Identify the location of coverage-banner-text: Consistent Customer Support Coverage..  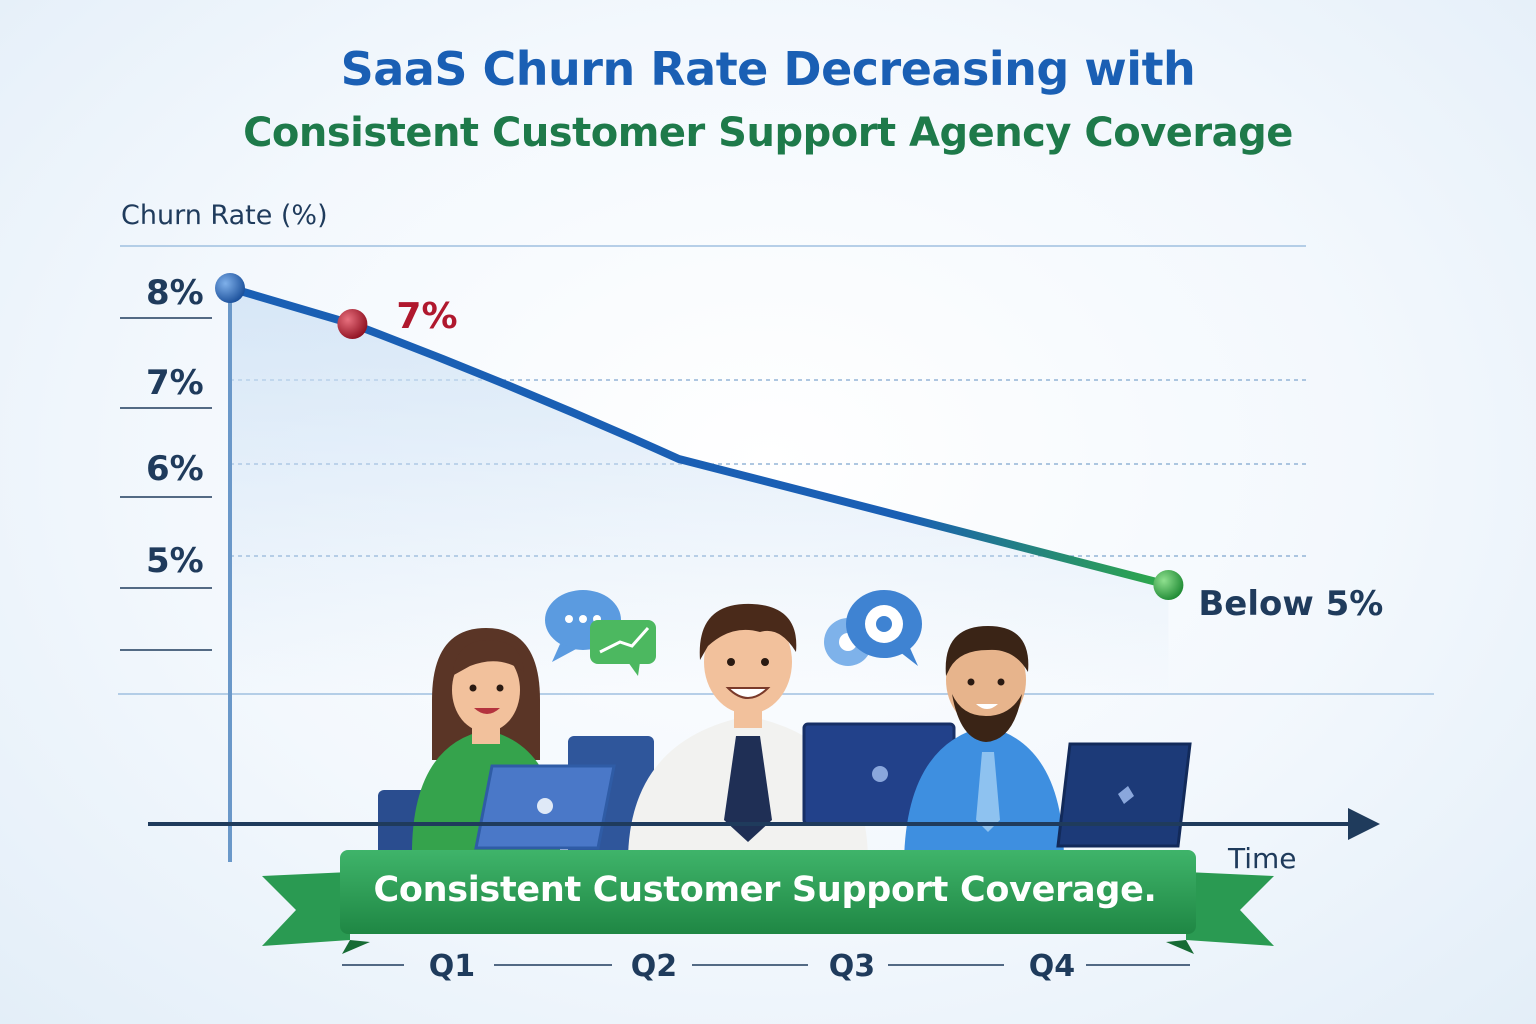
(765, 890).